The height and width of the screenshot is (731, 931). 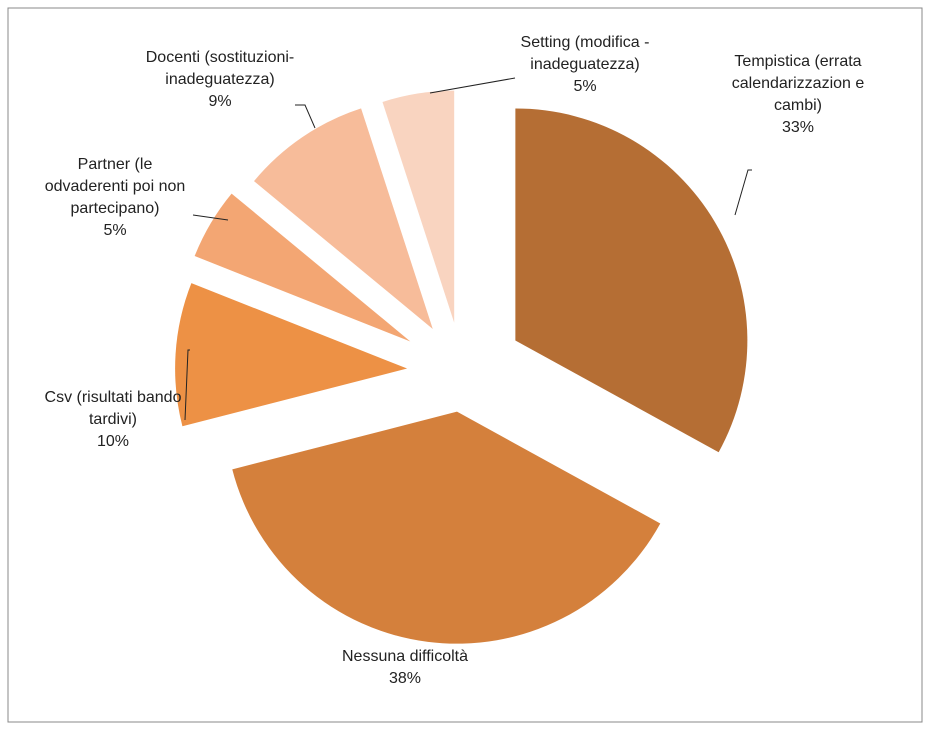 What do you see at coordinates (798, 127) in the screenshot?
I see `value-label: 33%` at bounding box center [798, 127].